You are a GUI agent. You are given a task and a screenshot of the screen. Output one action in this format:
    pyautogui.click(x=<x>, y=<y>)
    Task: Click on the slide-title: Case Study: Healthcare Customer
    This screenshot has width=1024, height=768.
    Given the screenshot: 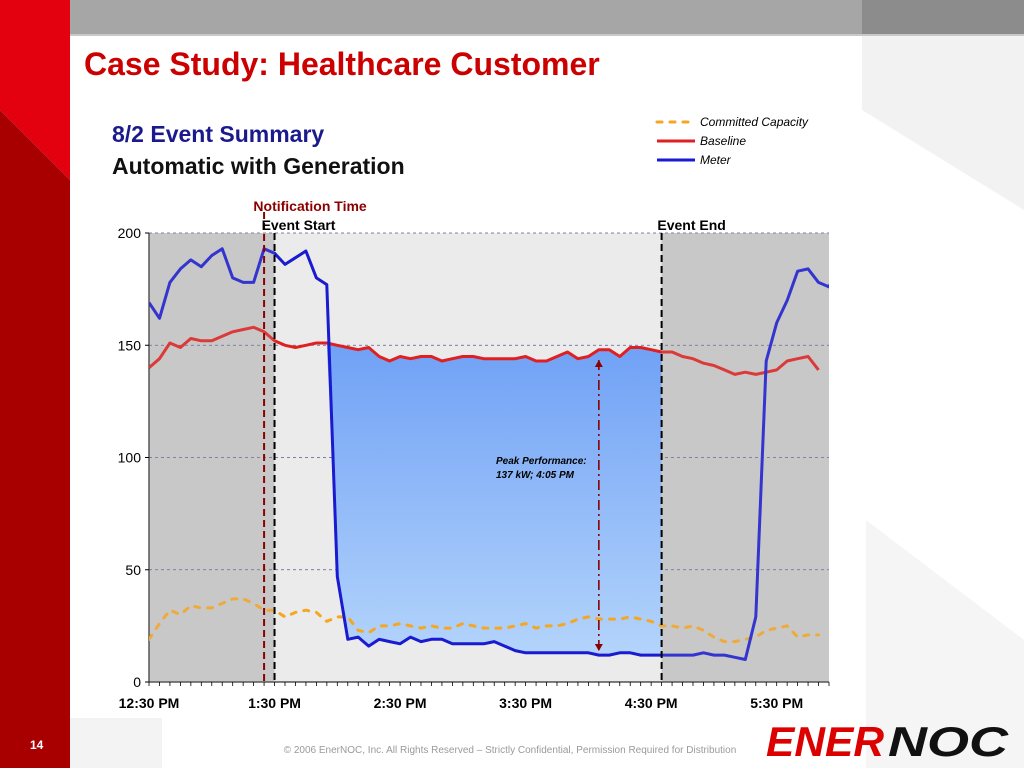 What is the action you would take?
    pyautogui.click(x=342, y=64)
    